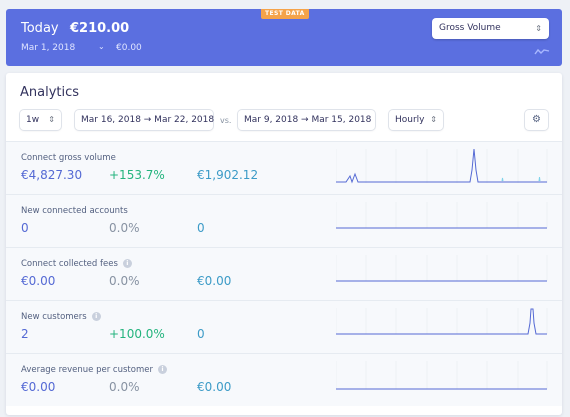 This screenshot has height=417, width=570. I want to click on sparkline-icon, so click(542, 51).